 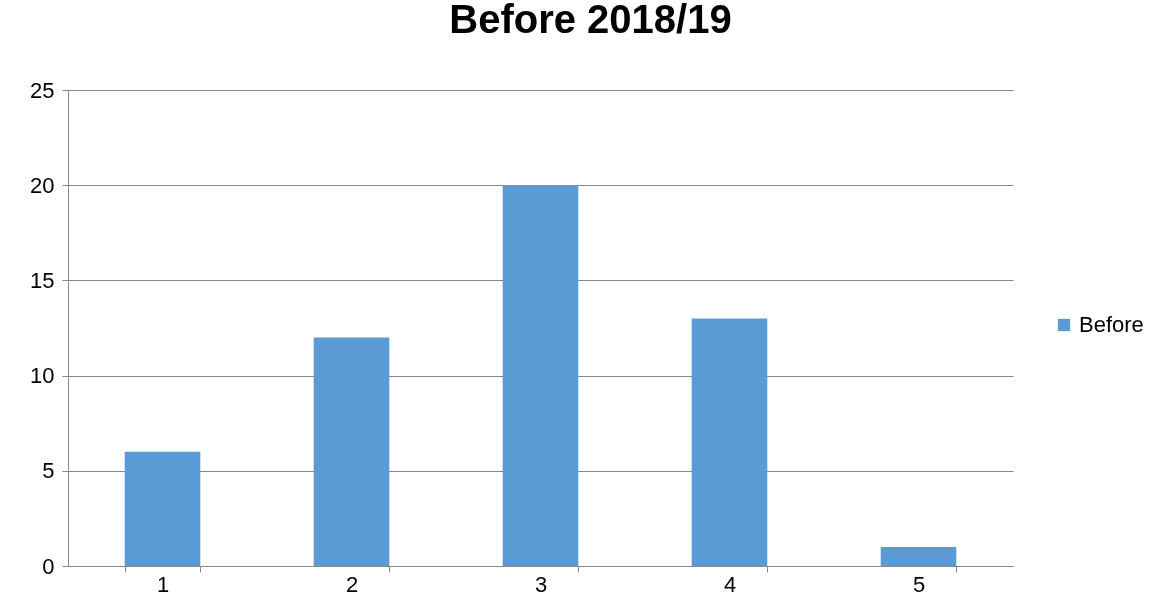 What do you see at coordinates (42, 90) in the screenshot?
I see `y-tick-label: 25` at bounding box center [42, 90].